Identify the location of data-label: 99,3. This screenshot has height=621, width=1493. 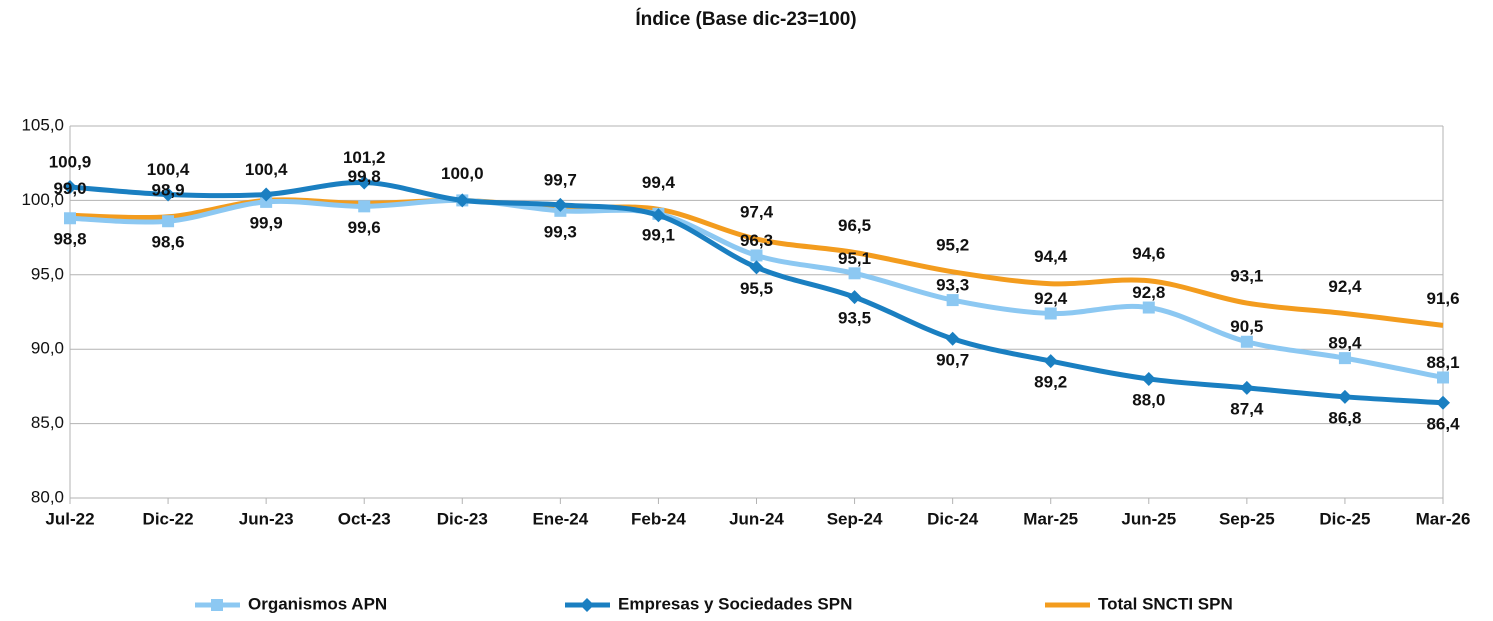
(560, 231).